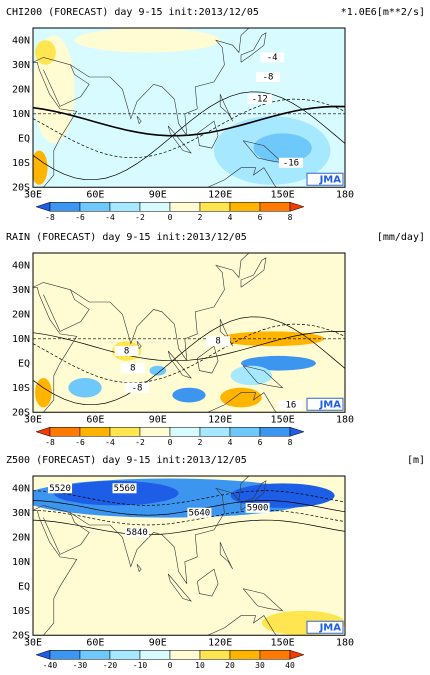  Describe the element at coordinates (126, 237) in the screenshot. I see `panel-title: RAIN (FORECAST) day 9-15 init:2013/12/05` at that location.